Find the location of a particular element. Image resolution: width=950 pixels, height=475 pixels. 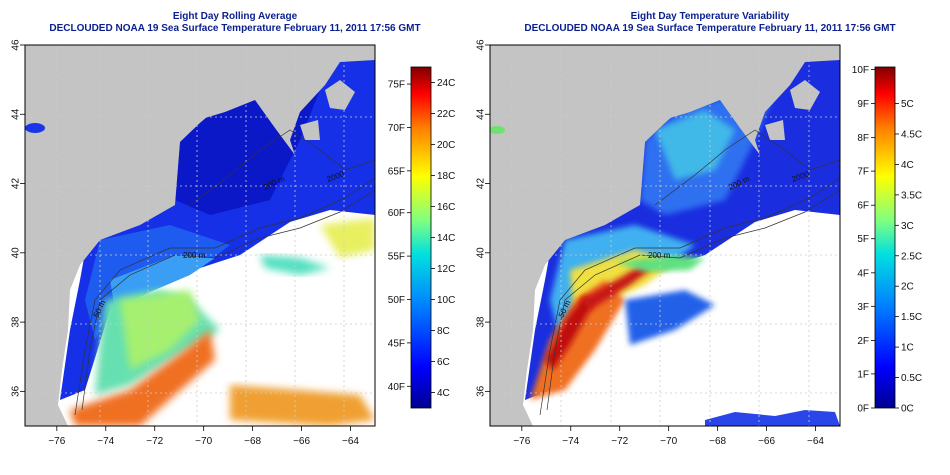

left-map-title: Eight Day Rolling Average is located at coordinates (235, 16).